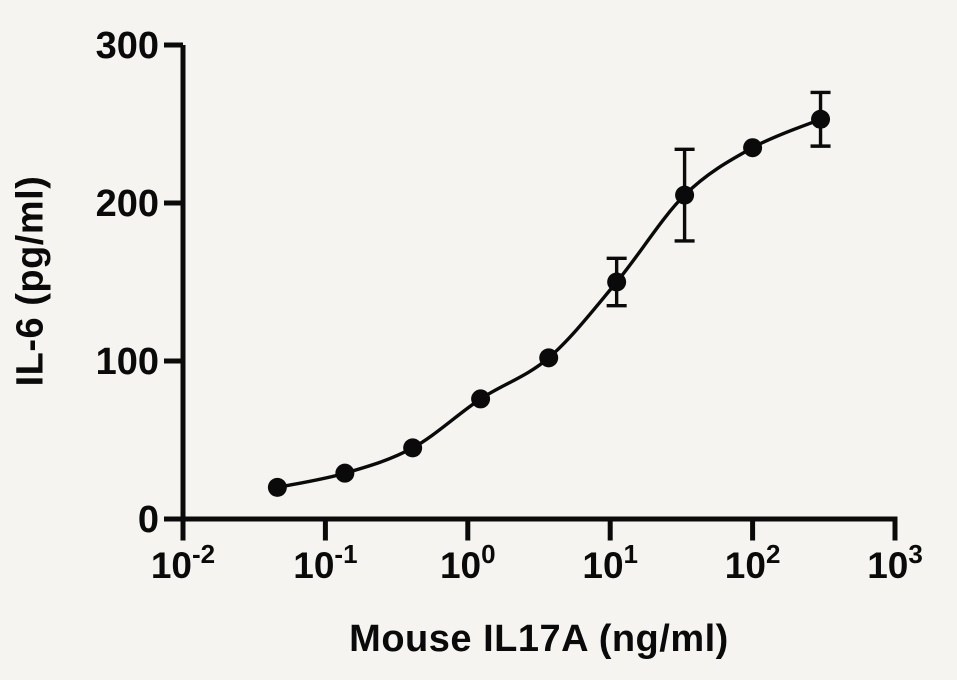 The width and height of the screenshot is (957, 680). Describe the element at coordinates (127, 362) in the screenshot. I see `y-tick-label: 100` at that location.